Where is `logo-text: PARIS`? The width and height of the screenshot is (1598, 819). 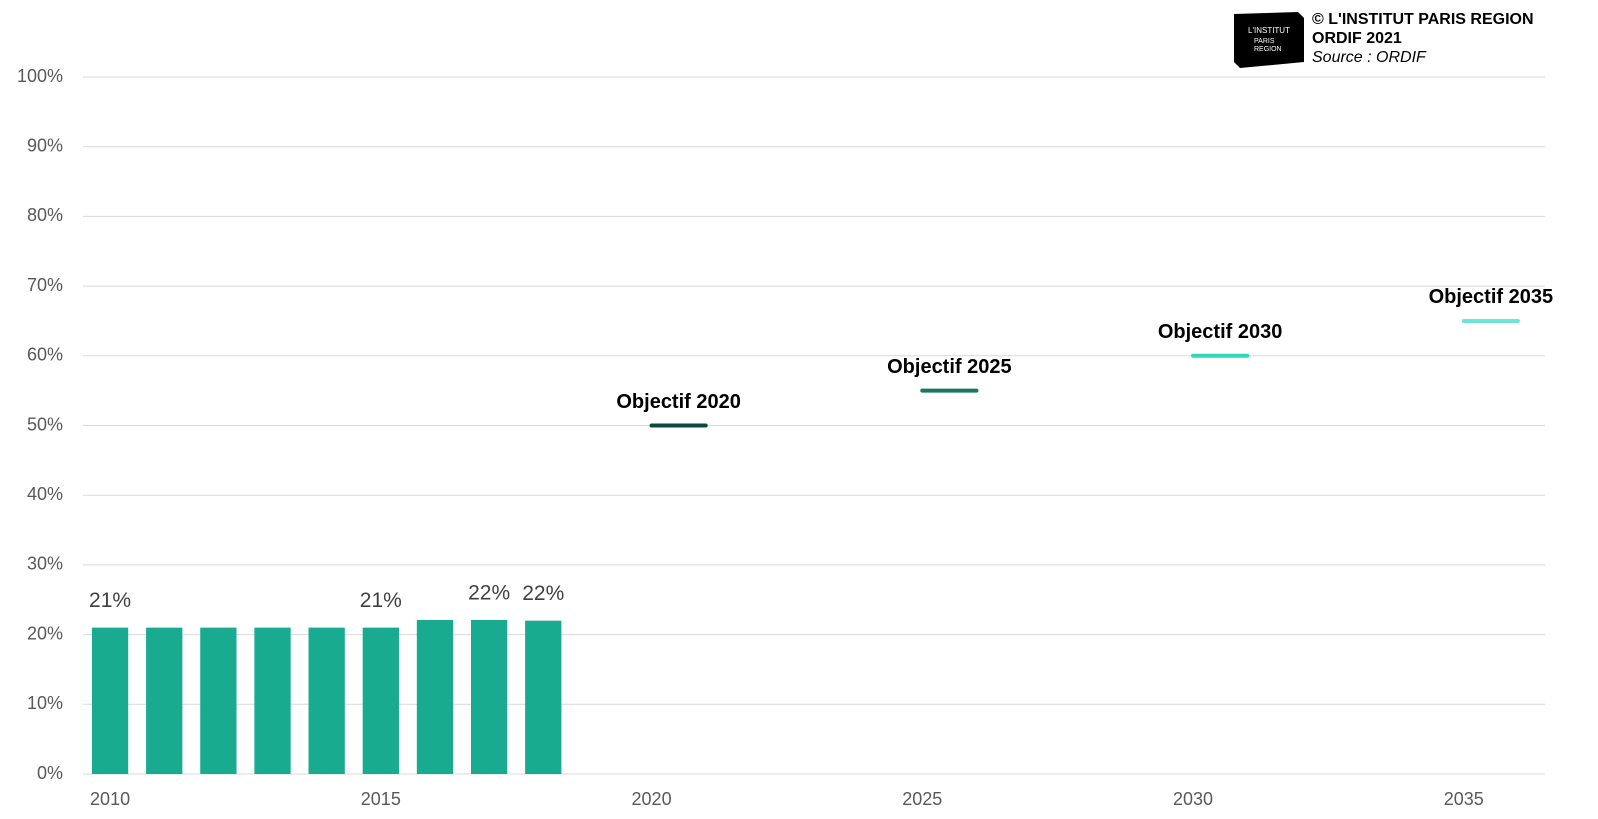
logo-text: PARIS is located at coordinates (1264, 41).